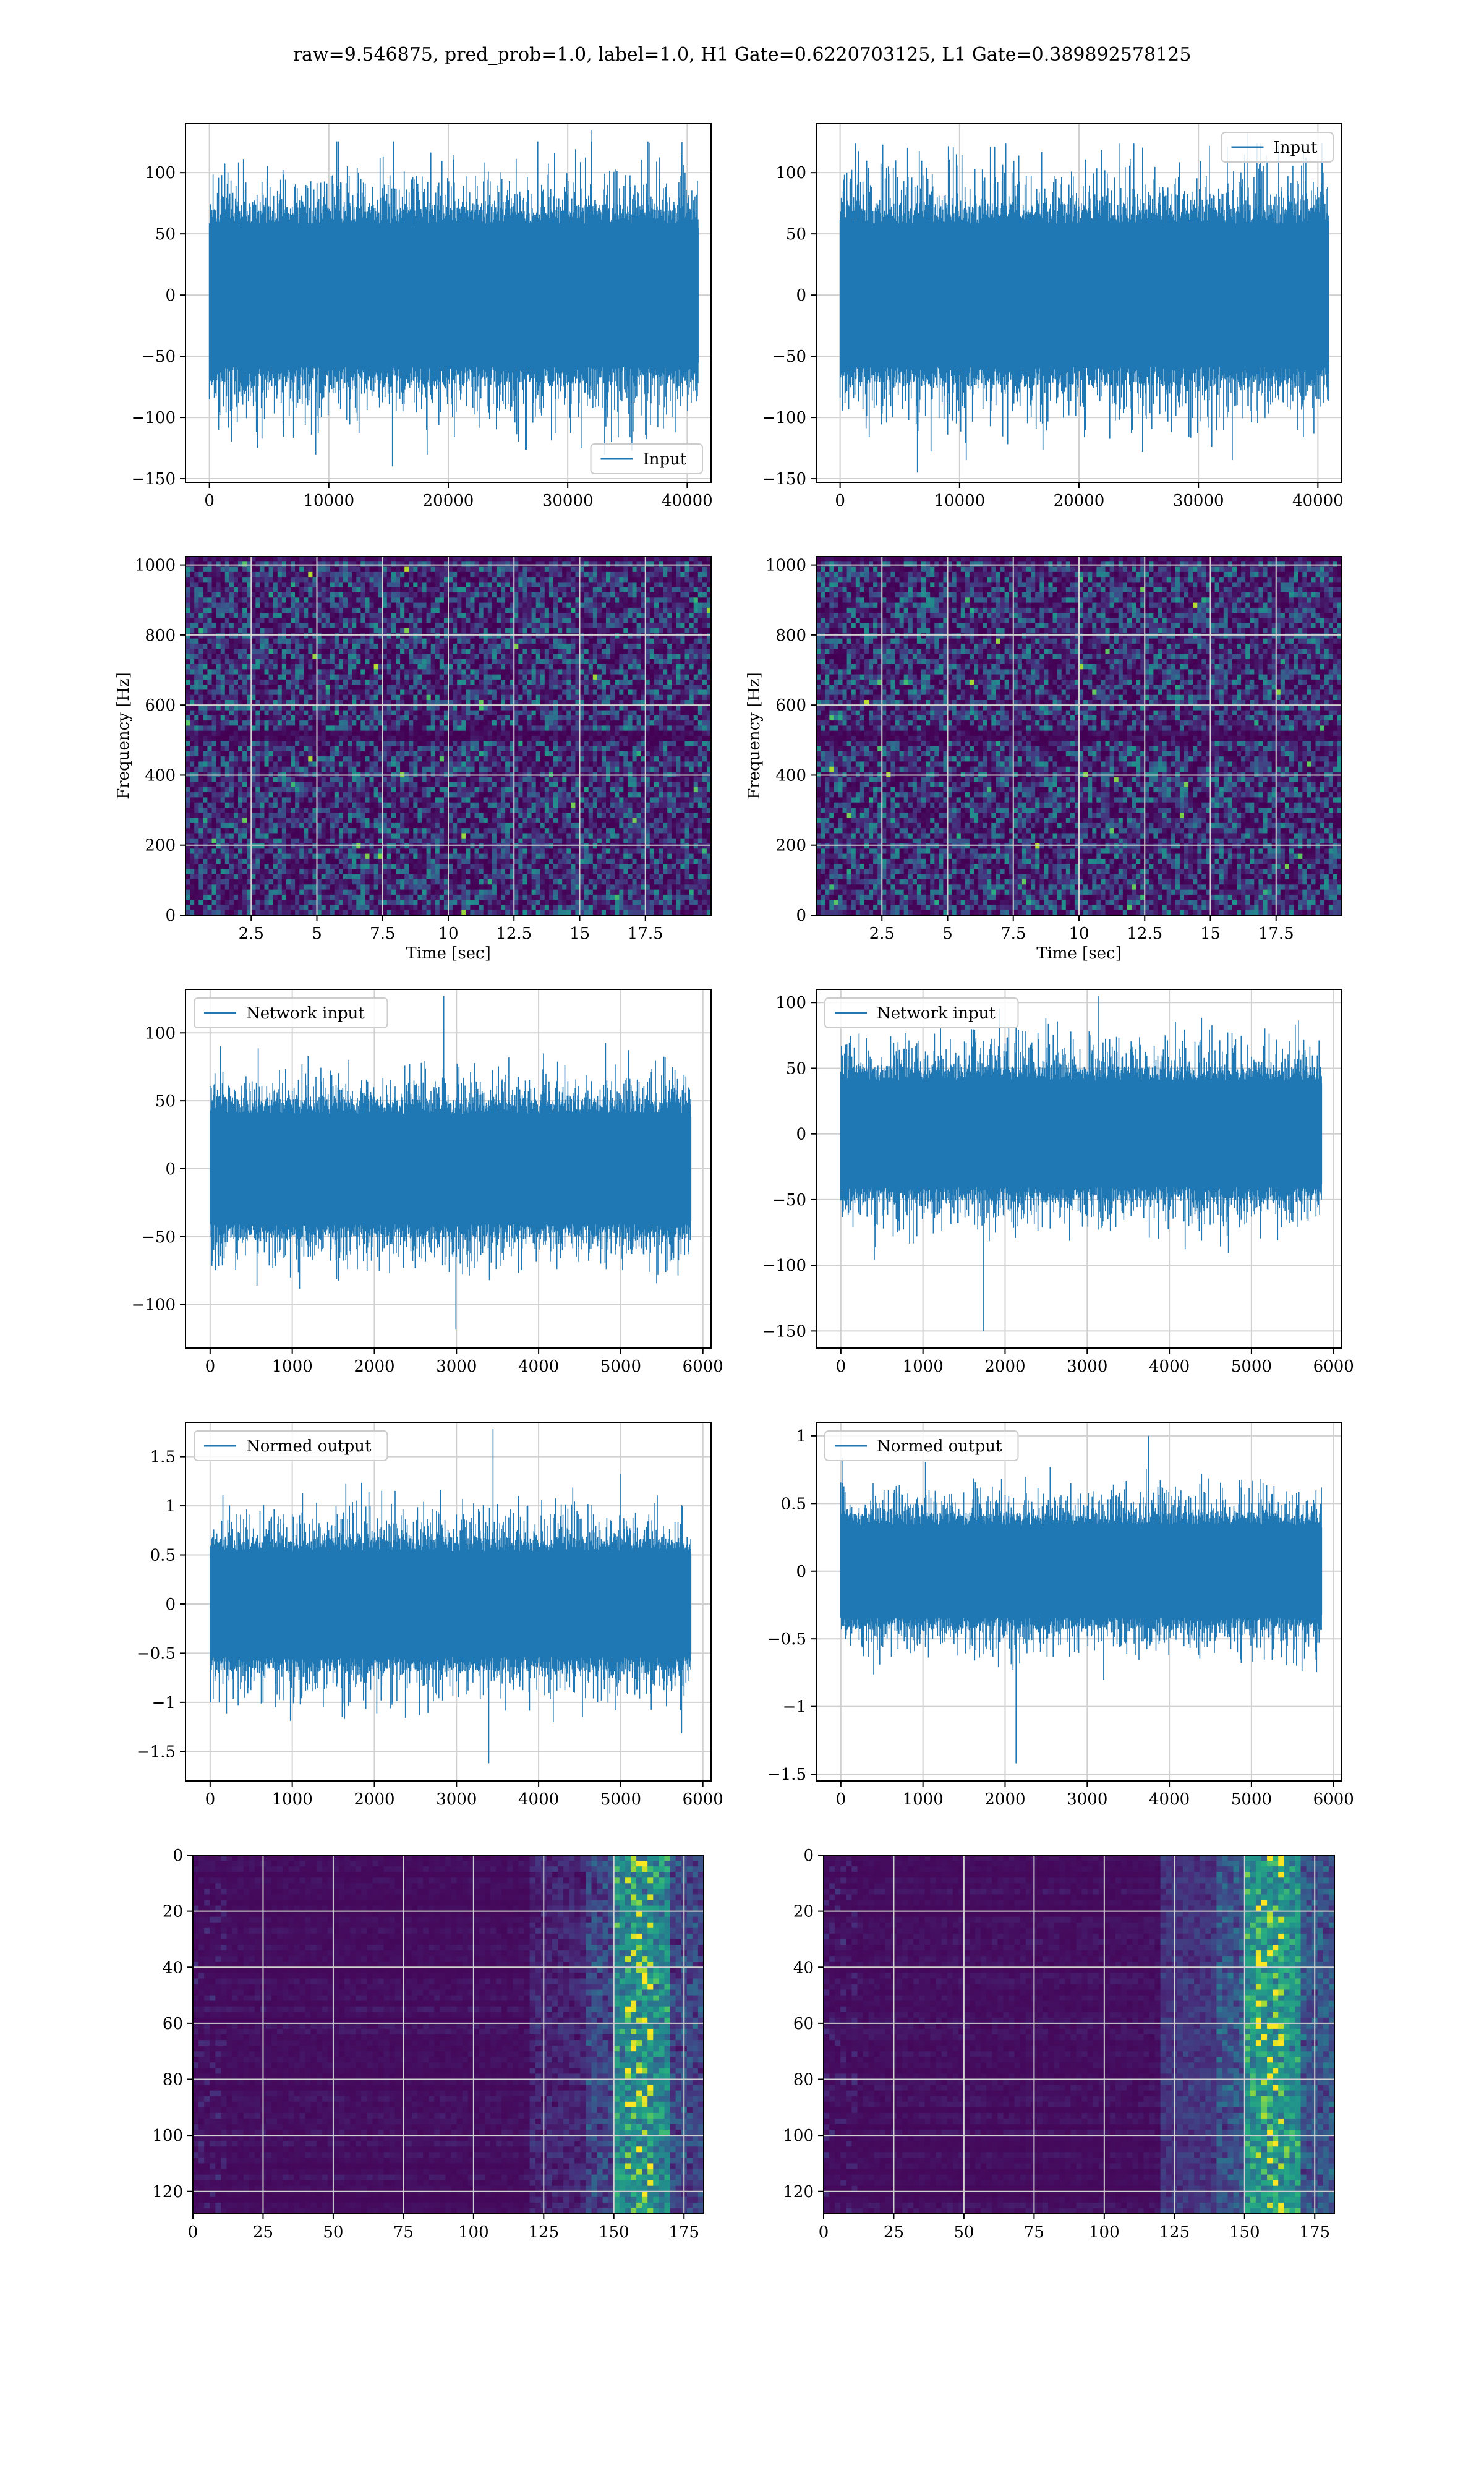 This screenshot has width=1484, height=2476. Describe the element at coordinates (292, 1366) in the screenshot. I see `h1-network-input-x-tick-label: 1000` at that location.